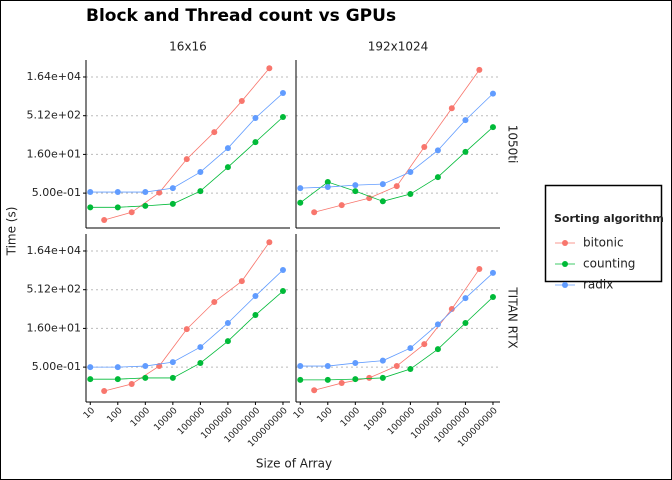 This screenshot has height=480, width=672. Describe the element at coordinates (54, 153) in the screenshot. I see `y-tick-label: 1.60e+01` at that location.